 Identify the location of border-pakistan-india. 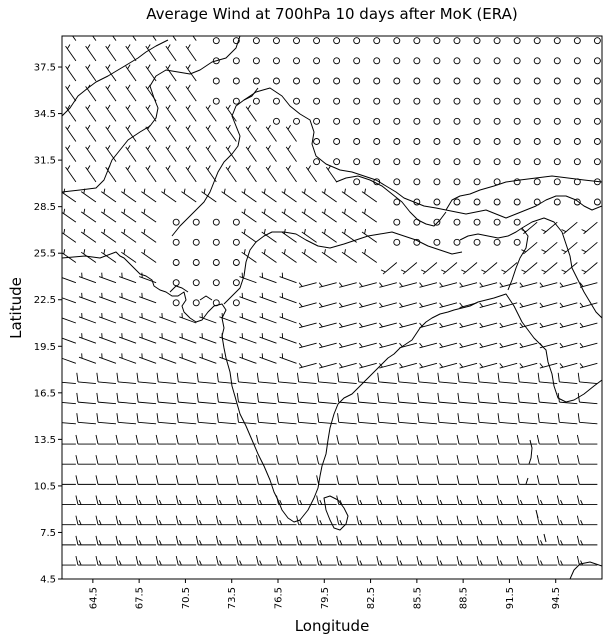
(215, 162).